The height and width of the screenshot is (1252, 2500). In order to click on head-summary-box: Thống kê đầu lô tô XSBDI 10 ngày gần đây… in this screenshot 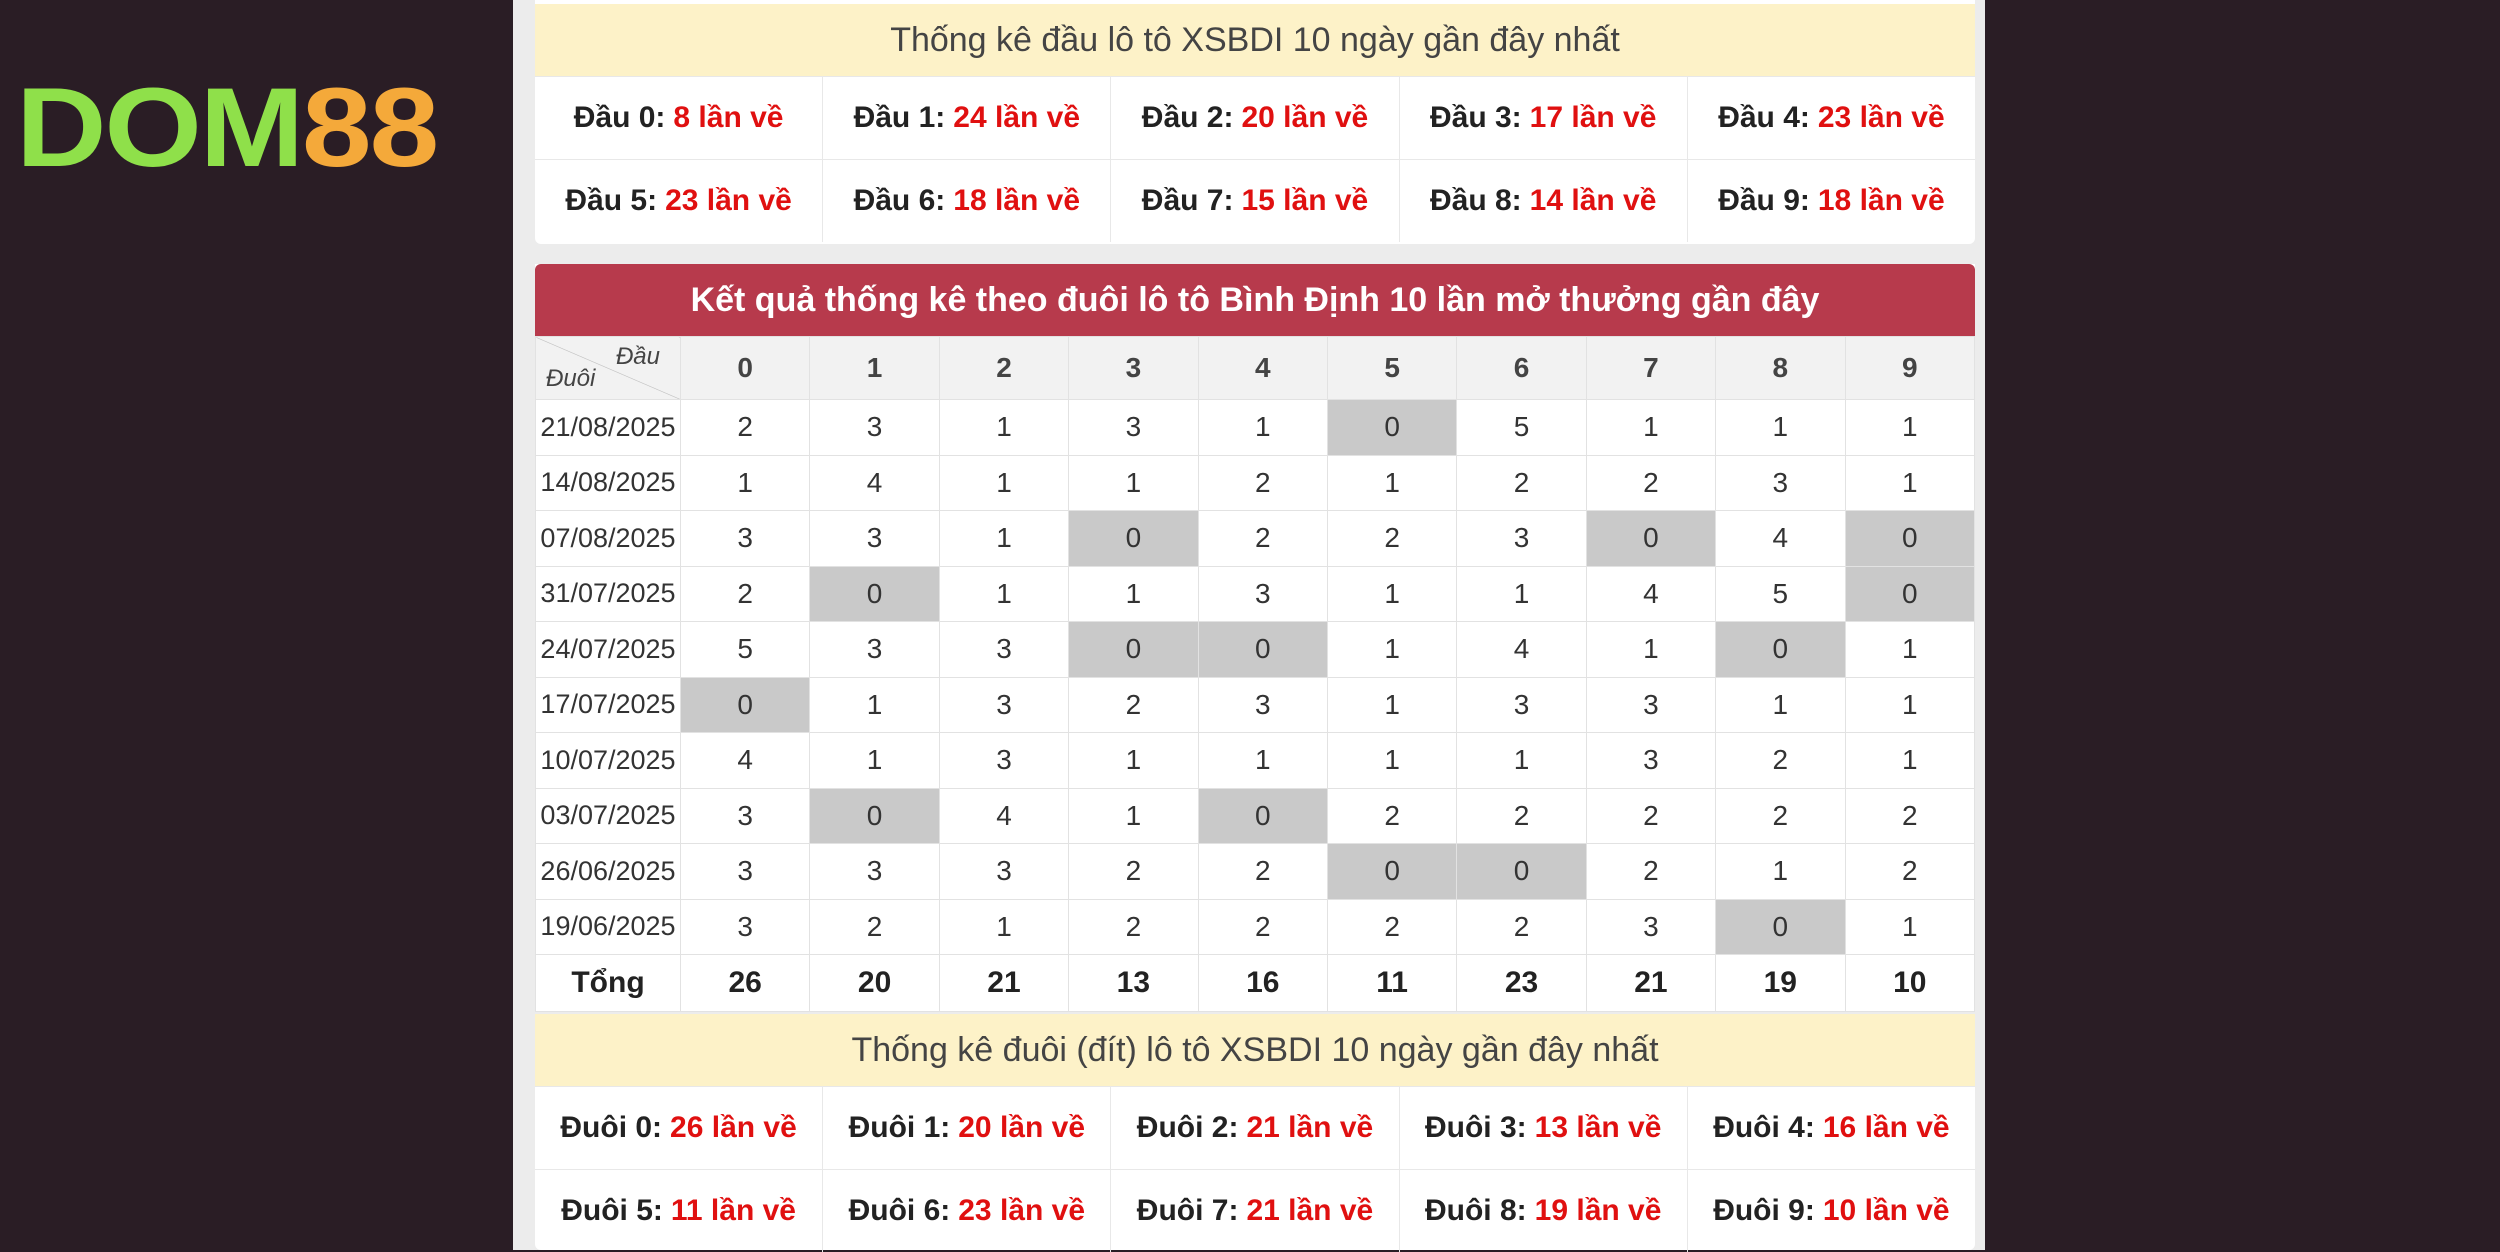, I will do `click(1255, 124)`.